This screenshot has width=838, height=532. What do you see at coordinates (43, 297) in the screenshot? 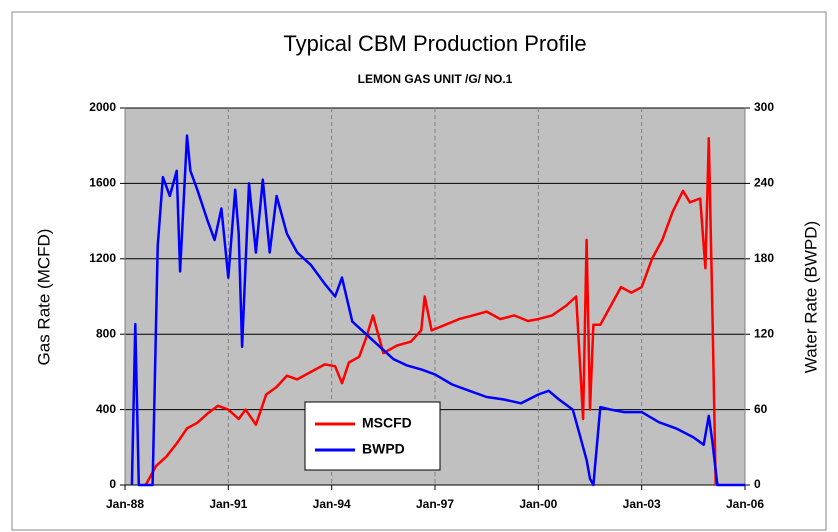
I see `y-axis-label: Gas Rate (MCFD)` at bounding box center [43, 297].